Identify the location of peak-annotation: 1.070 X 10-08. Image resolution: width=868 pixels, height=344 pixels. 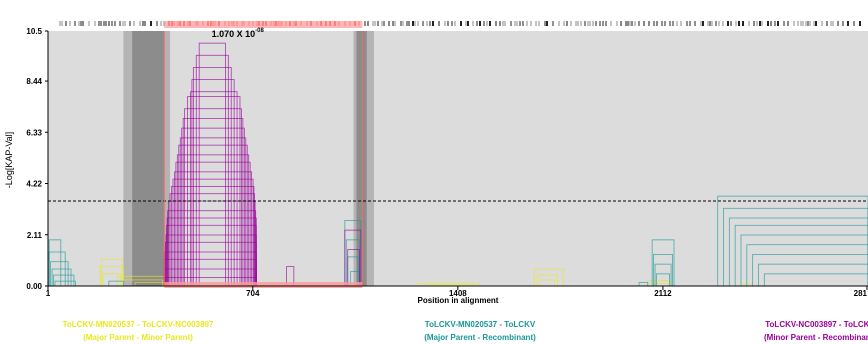
(238, 33).